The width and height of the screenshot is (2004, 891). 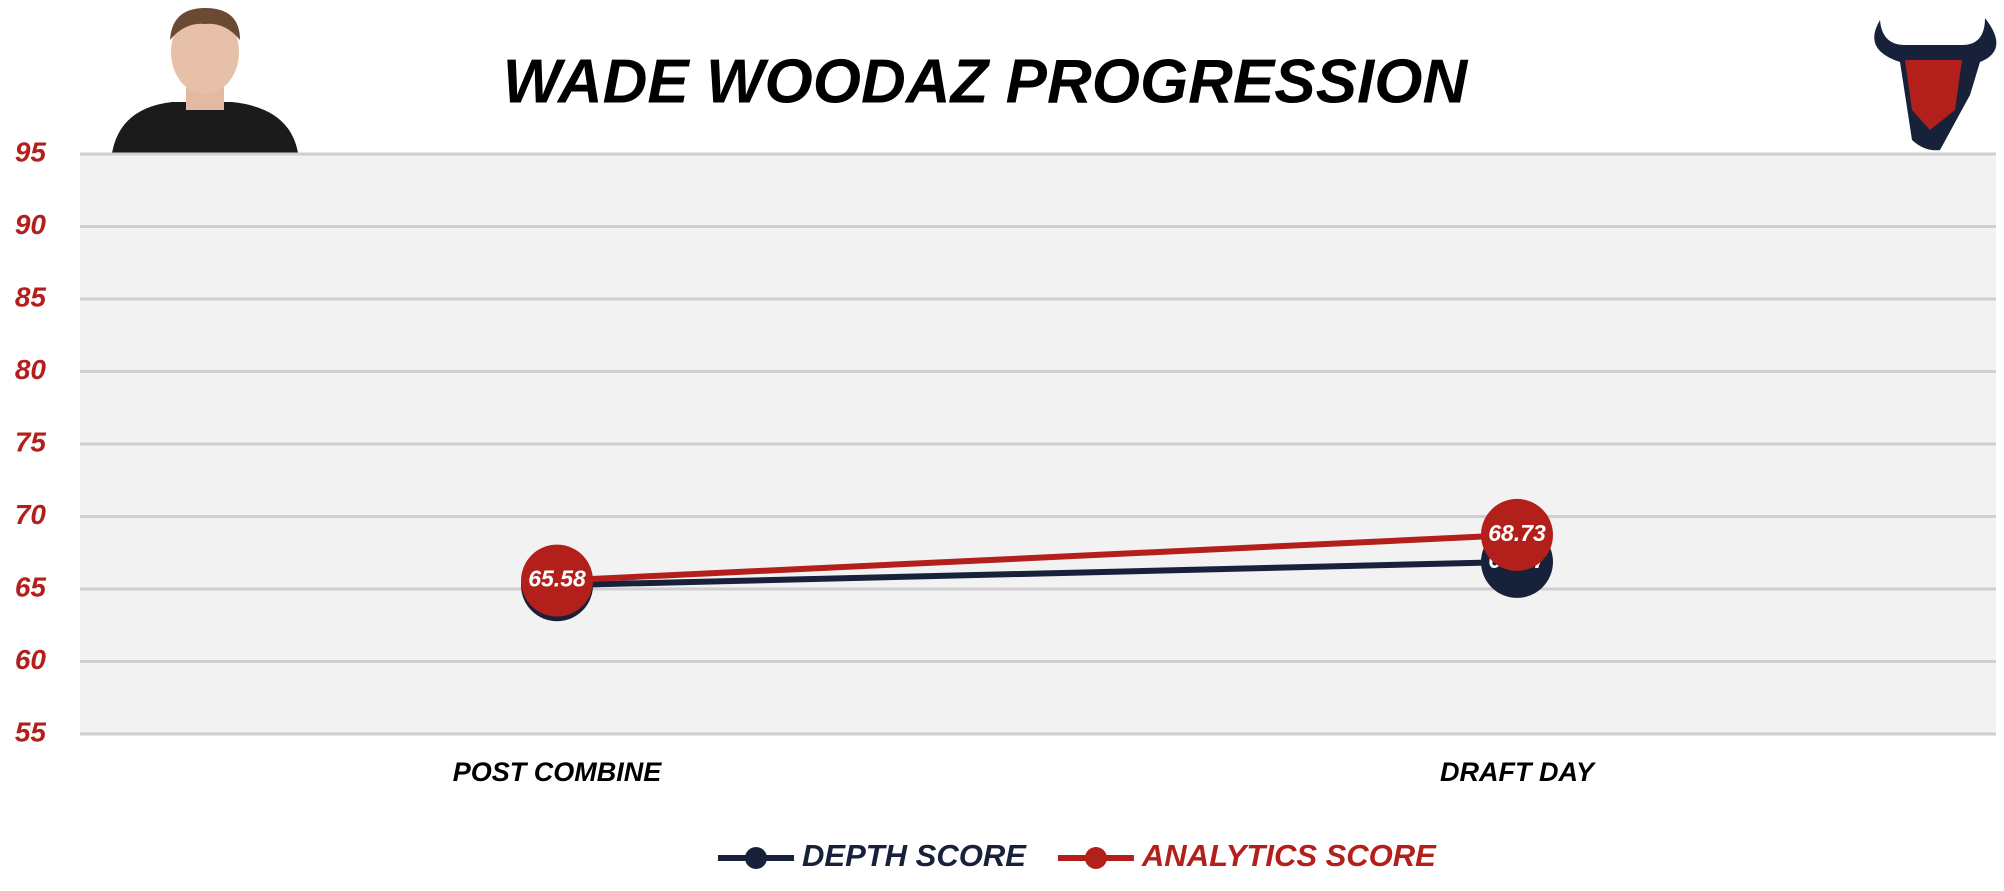 What do you see at coordinates (31, 514) in the screenshot?
I see `y-tick-label: 70` at bounding box center [31, 514].